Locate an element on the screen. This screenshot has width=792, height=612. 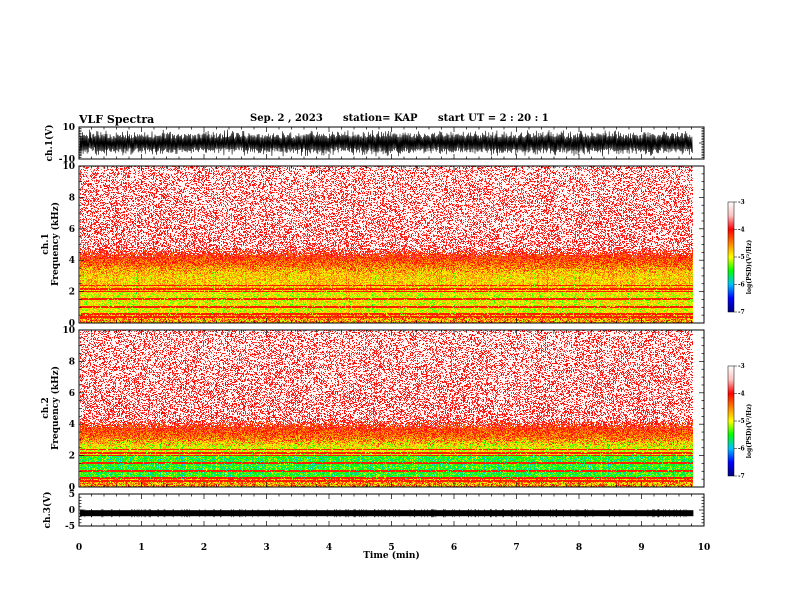
x-tick-label: 6 is located at coordinates (454, 548).